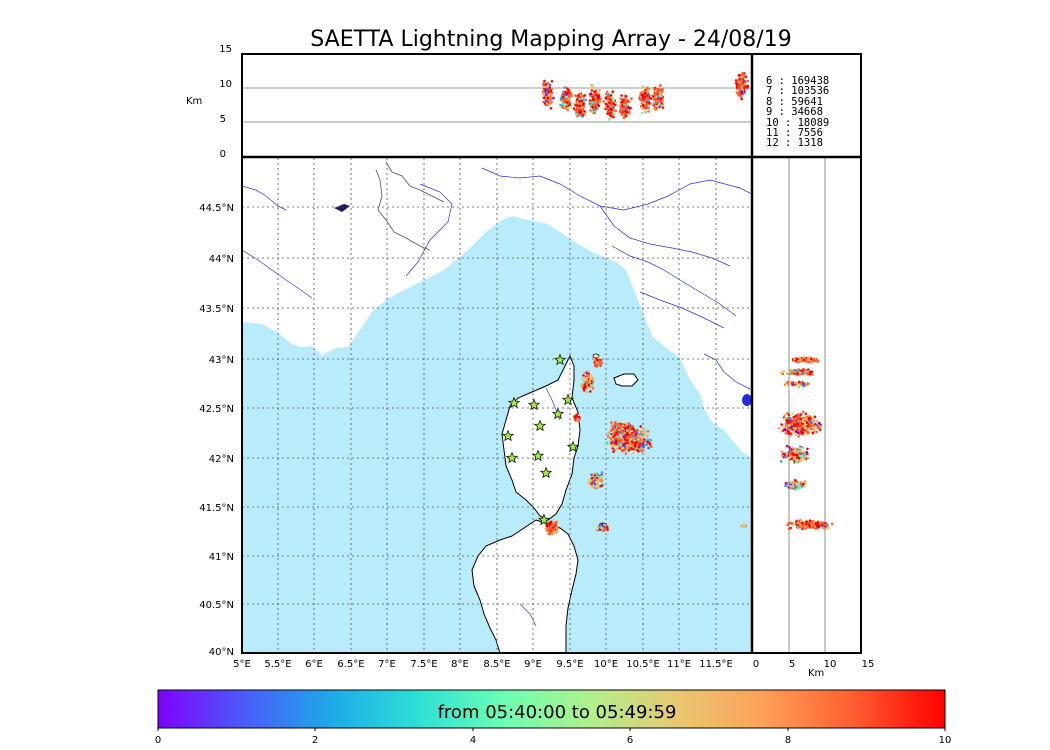 The image size is (1050, 750). Describe the element at coordinates (216, 309) in the screenshot. I see `lat-label: 43.5°N` at that location.